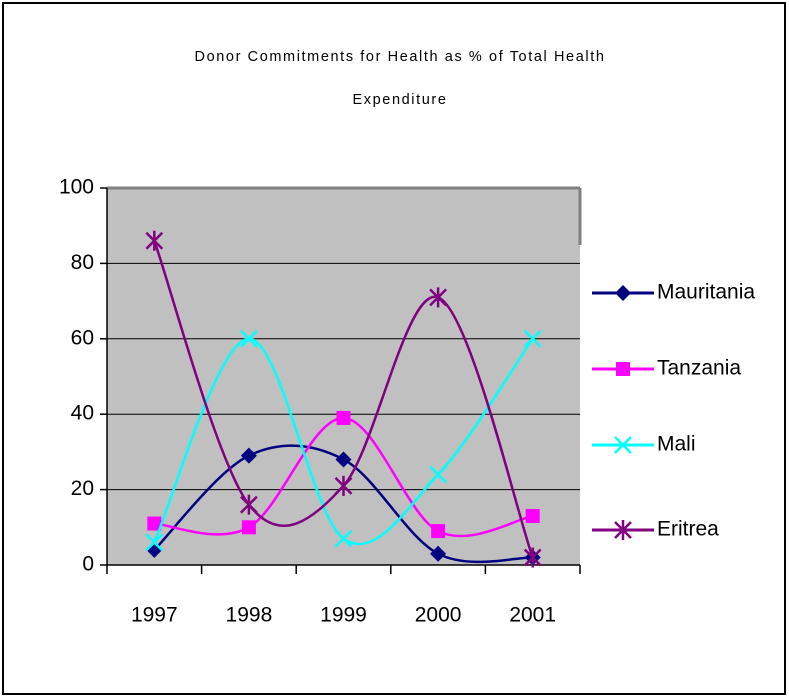 The height and width of the screenshot is (698, 789). Describe the element at coordinates (82, 413) in the screenshot. I see `y-tick-label: 40` at that location.